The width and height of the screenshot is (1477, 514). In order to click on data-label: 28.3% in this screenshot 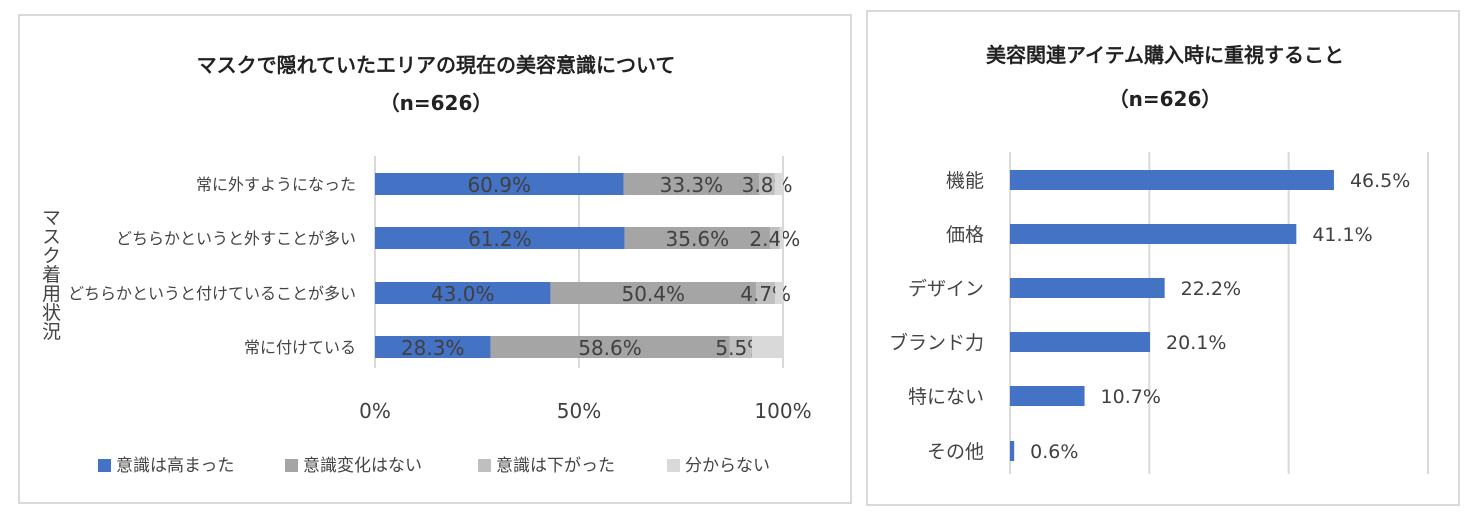, I will do `click(433, 348)`.